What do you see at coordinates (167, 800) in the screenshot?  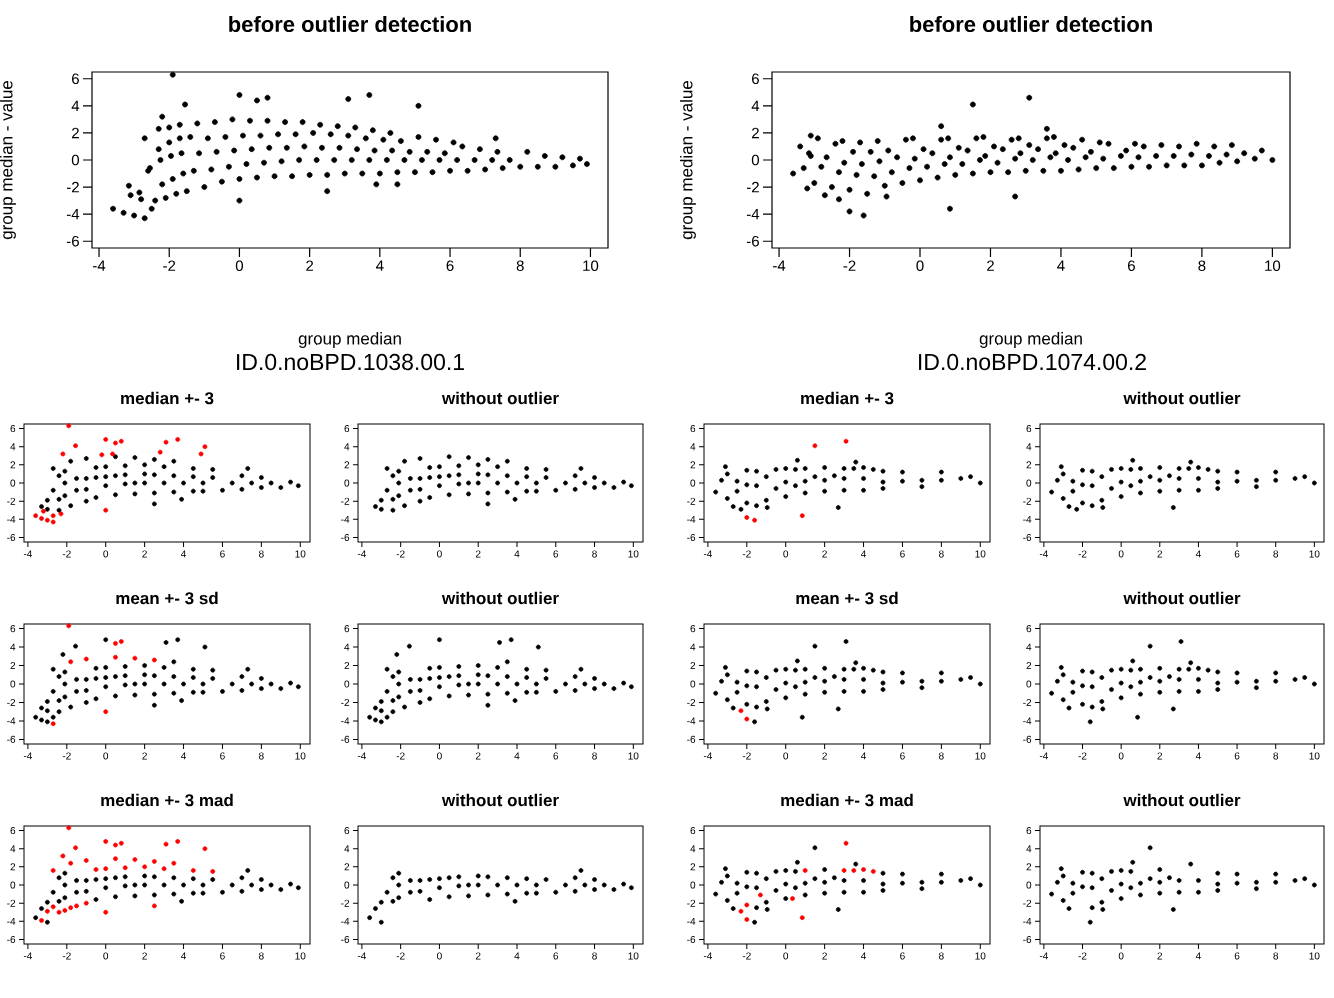 I see `chart-title: median +- 3 mad` at bounding box center [167, 800].